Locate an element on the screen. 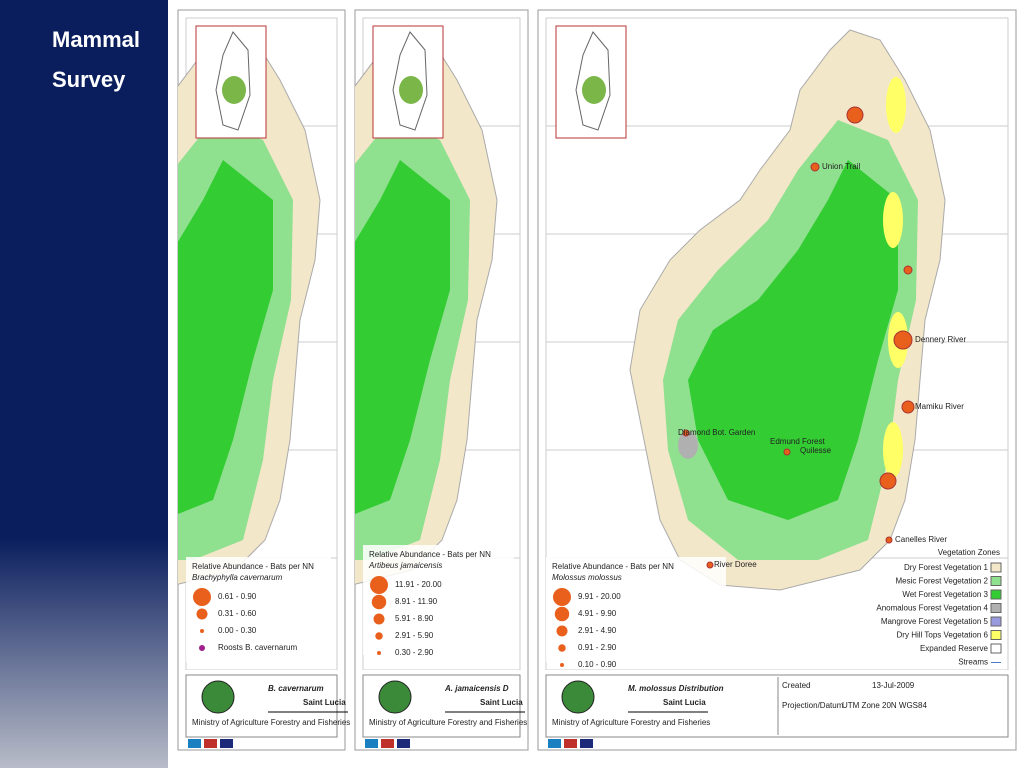 The height and width of the screenshot is (768, 1024). map-title: B. cavernarum is located at coordinates (296, 688).